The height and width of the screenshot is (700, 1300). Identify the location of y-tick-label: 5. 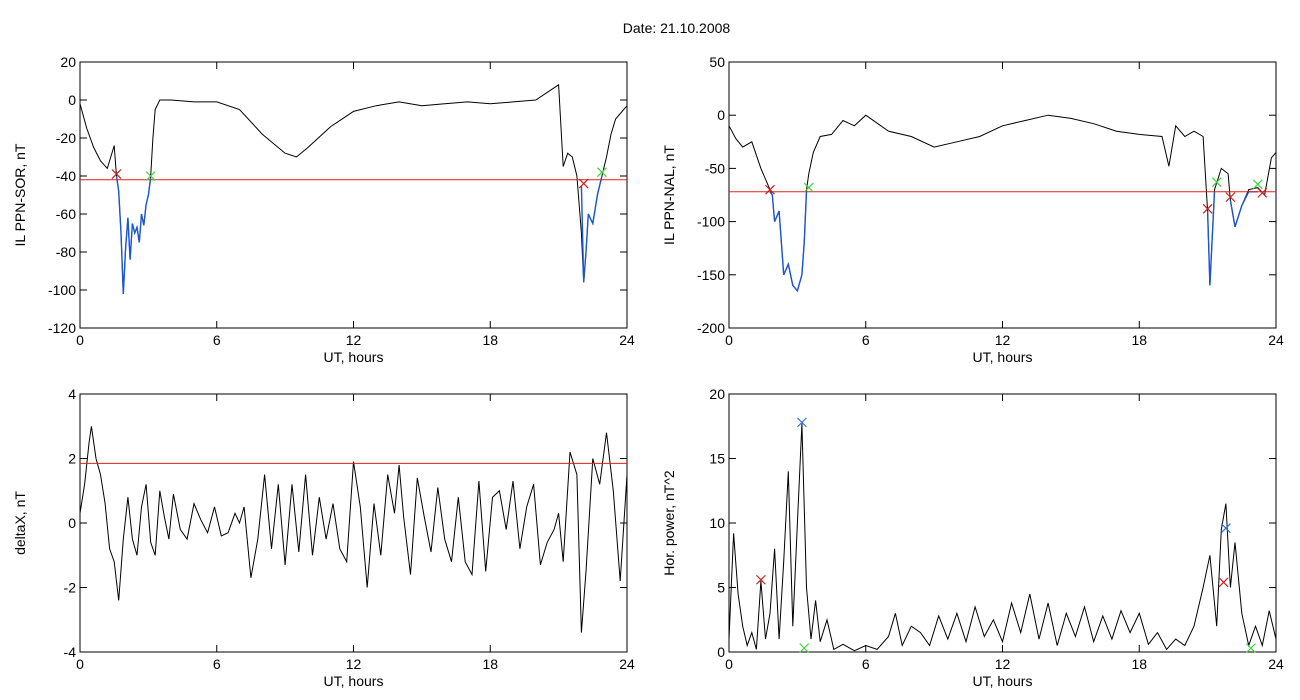
(721, 588).